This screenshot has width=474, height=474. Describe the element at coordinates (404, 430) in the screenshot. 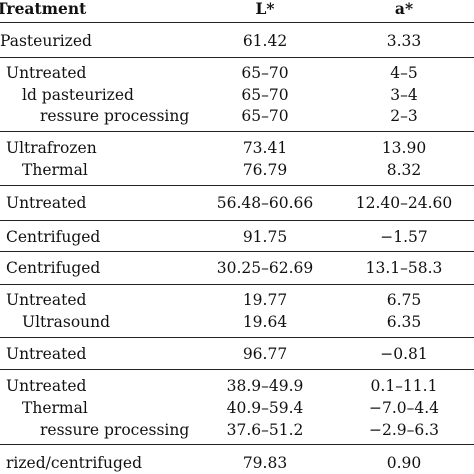

I see `cell-a-star: −2.9–6.3` at that location.